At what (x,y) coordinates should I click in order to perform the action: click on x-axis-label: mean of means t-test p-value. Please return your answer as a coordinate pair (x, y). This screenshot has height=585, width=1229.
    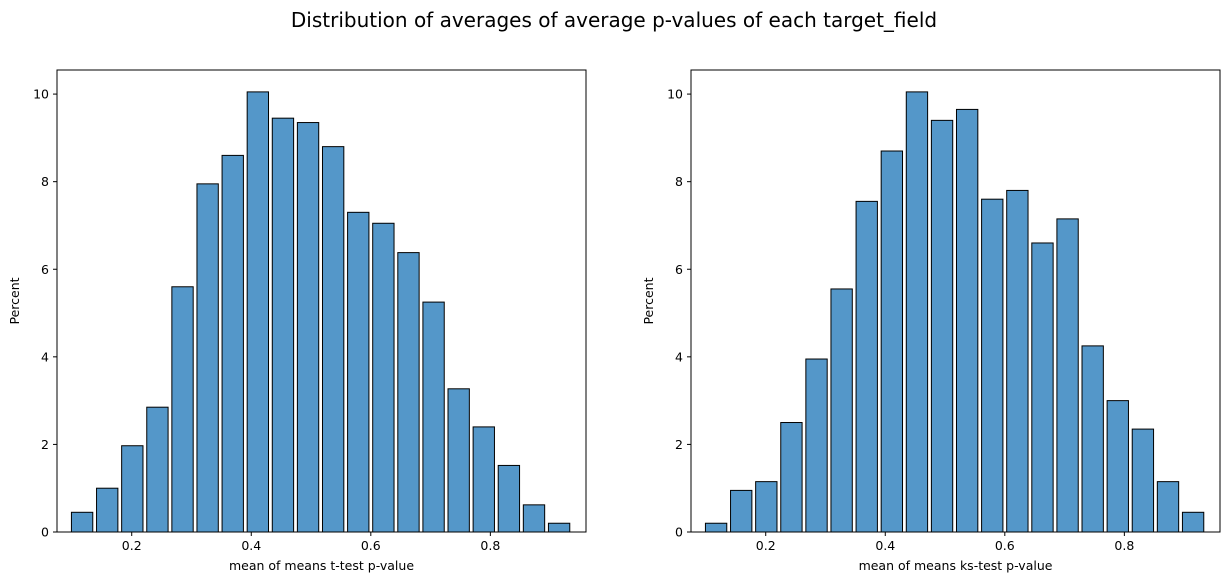
    Looking at the image, I should click on (321, 565).